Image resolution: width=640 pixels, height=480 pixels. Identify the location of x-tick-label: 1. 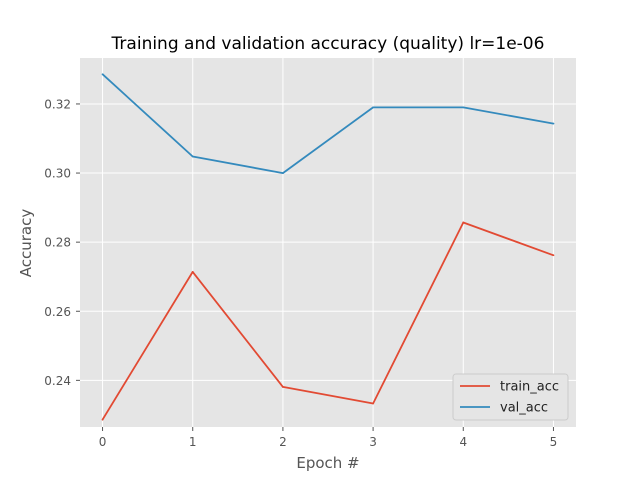
(193, 442).